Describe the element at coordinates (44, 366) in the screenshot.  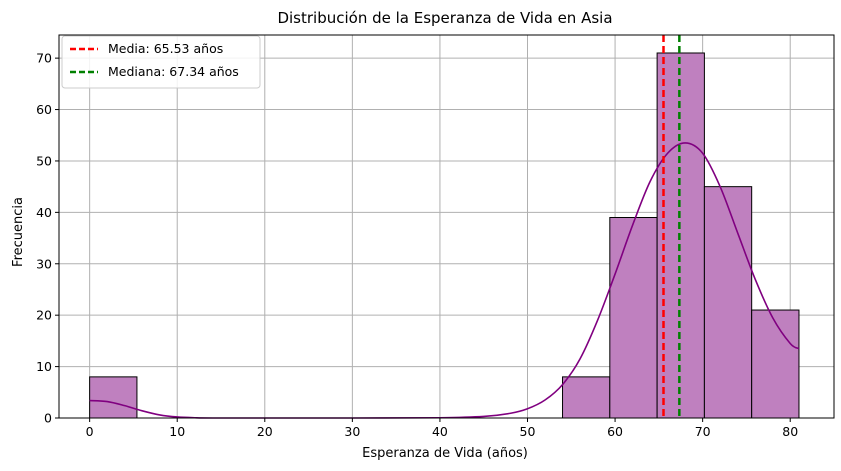
I see `y-tick-label-10: 10` at that location.